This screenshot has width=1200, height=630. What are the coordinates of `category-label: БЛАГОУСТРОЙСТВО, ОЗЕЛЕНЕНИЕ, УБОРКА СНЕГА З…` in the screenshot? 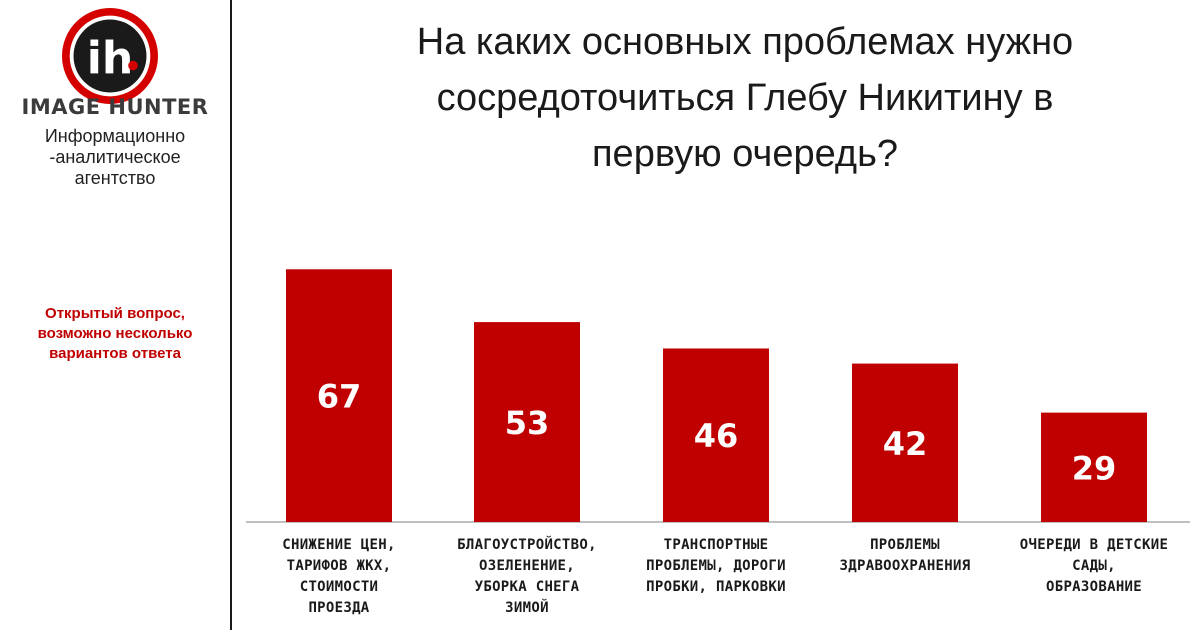 It's located at (527, 577).